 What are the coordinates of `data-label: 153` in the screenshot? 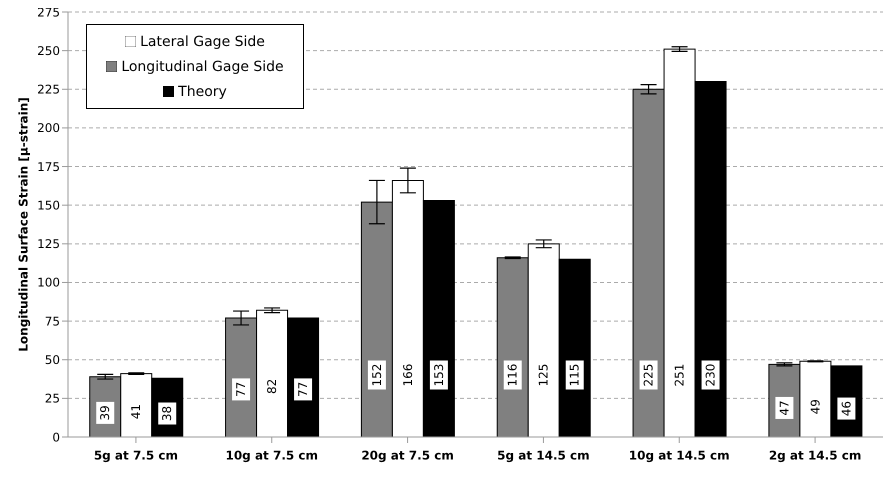 It's located at (439, 375).